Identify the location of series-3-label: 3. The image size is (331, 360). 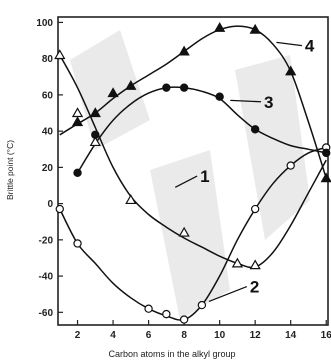
(268, 102).